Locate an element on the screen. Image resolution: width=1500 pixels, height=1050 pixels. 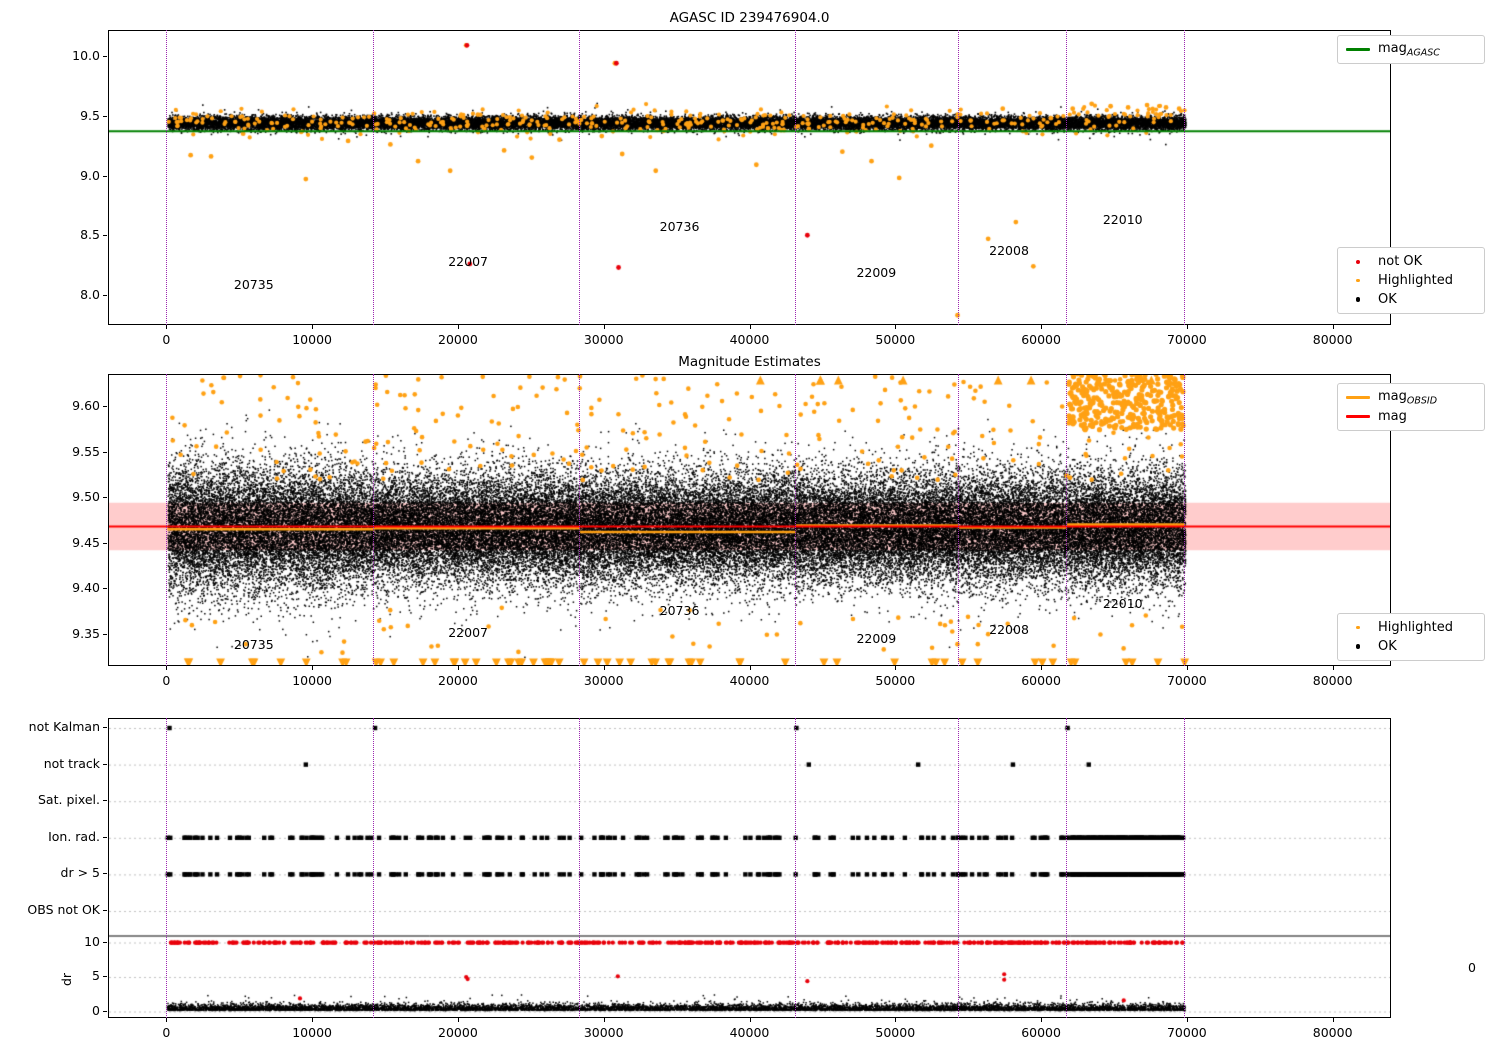
obsid-label-22008: 22008 is located at coordinates (1009, 630).